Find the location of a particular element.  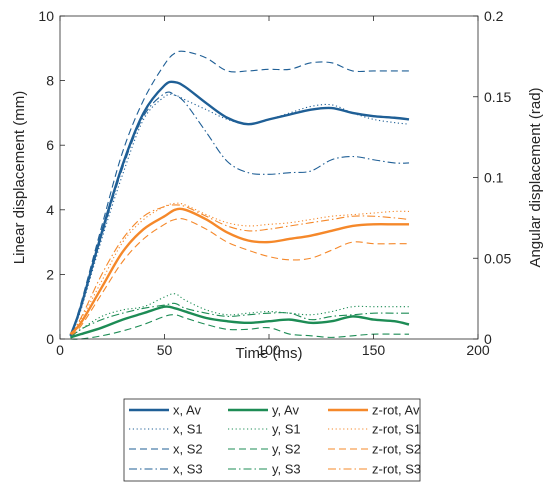

series-line-z-rot-s2 is located at coordinates (240, 277).